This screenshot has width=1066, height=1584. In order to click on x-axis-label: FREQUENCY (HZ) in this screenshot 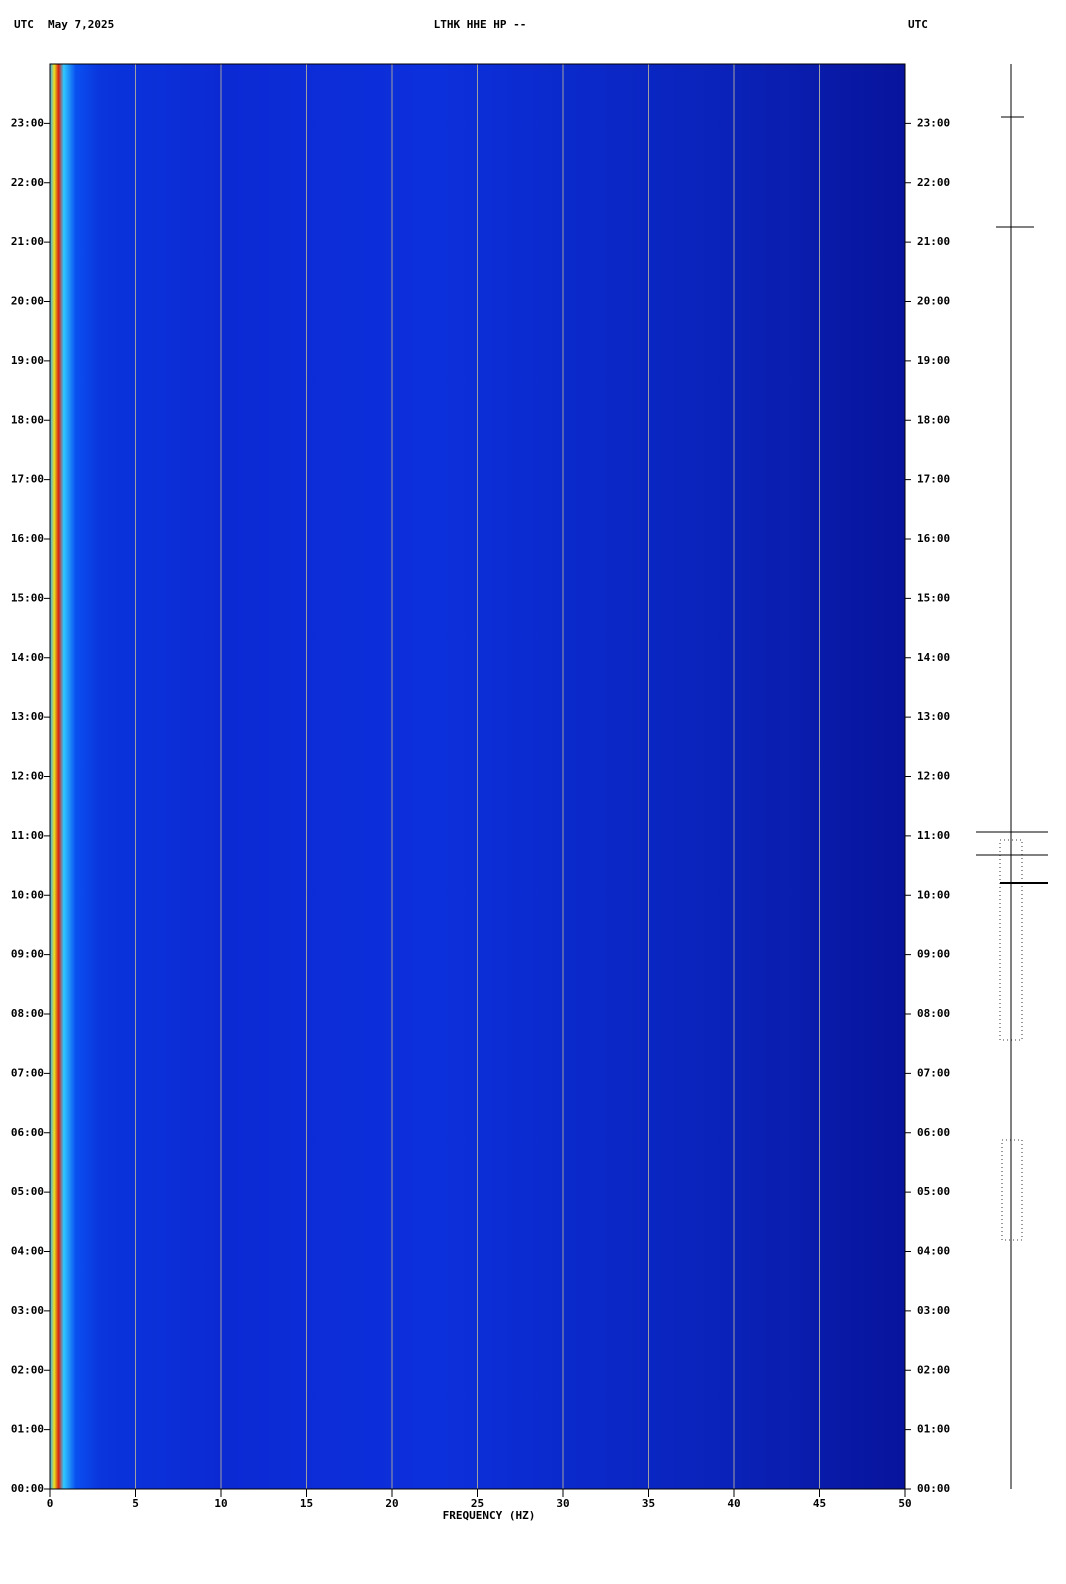, I will do `click(489, 1515)`.